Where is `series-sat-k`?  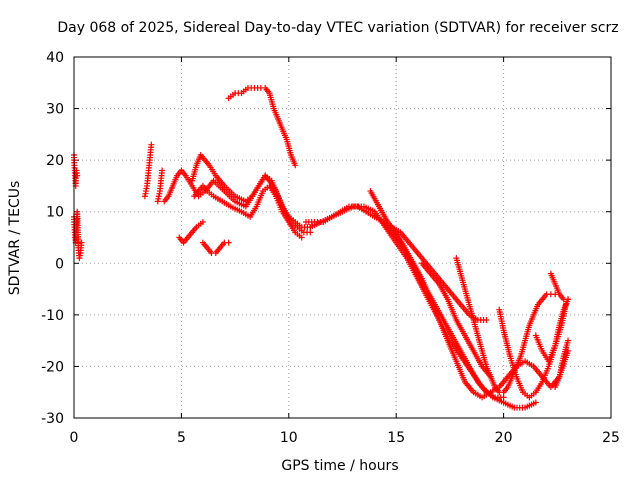 series-sat-k is located at coordinates (404, 302).